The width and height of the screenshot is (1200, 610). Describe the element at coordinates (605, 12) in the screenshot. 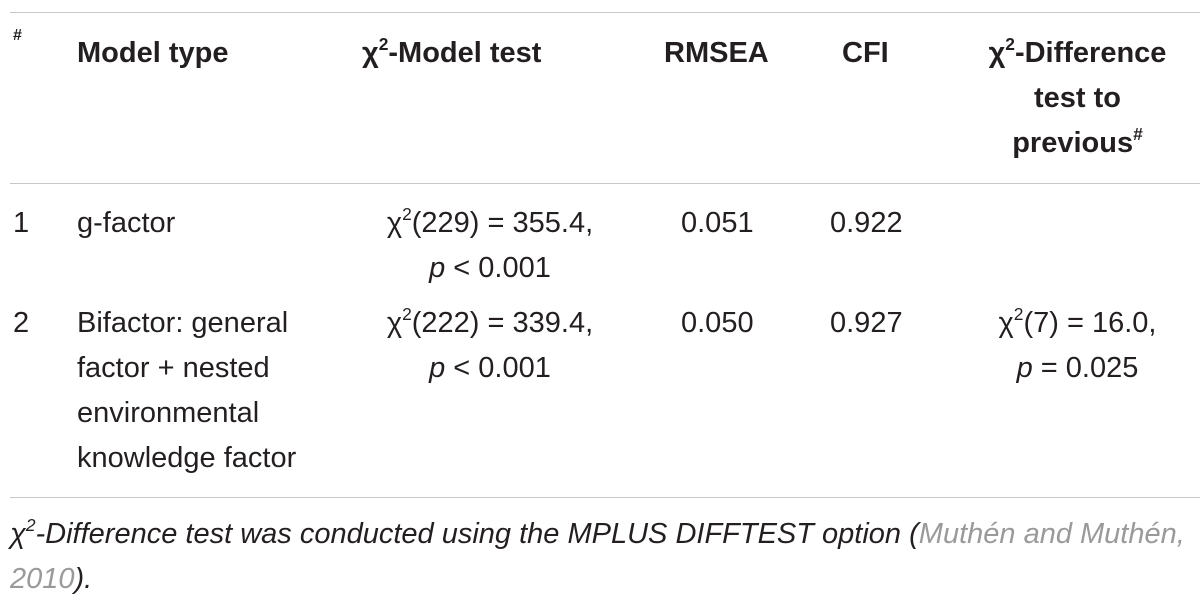

I see `table-top-rule` at that location.